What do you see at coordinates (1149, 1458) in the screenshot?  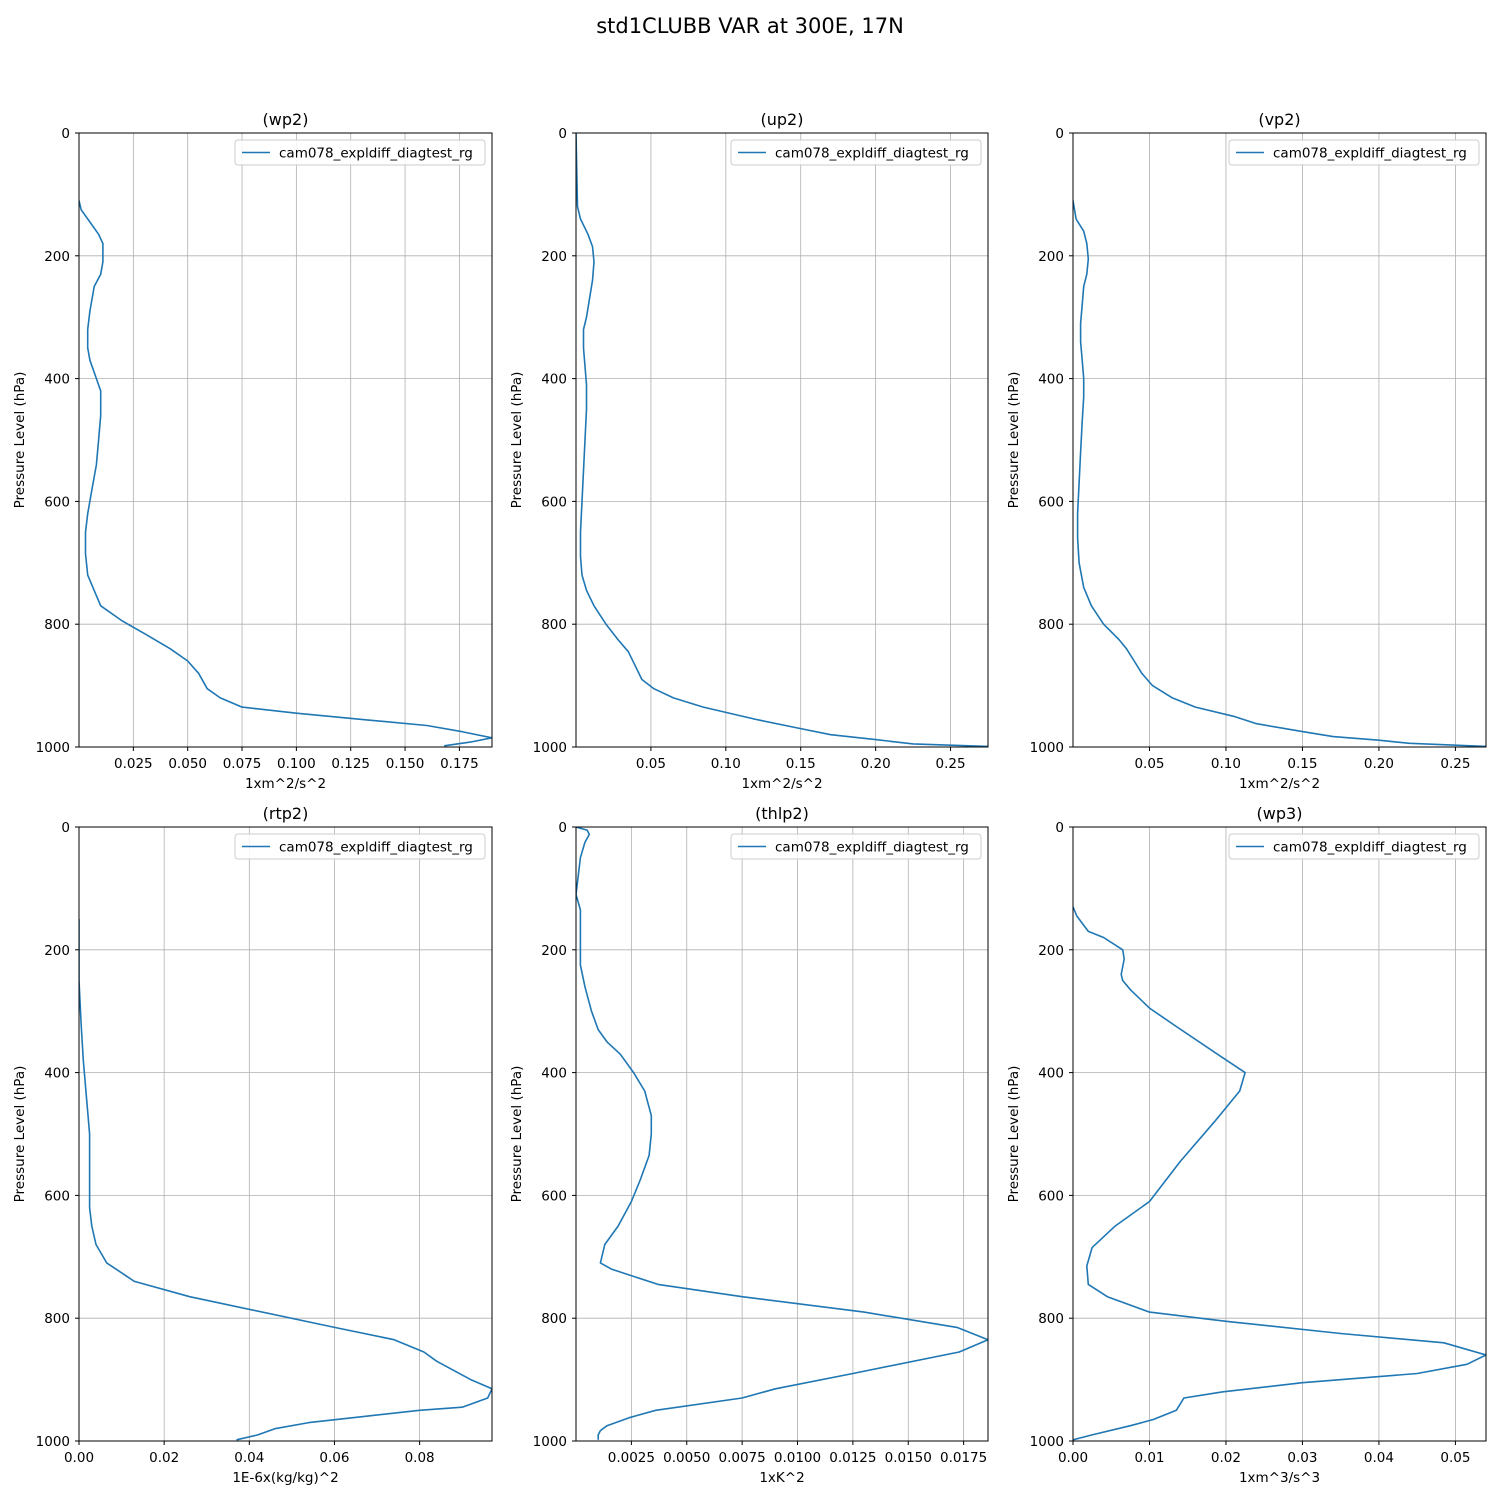 I see `x-tick-label: 0.01` at bounding box center [1149, 1458].